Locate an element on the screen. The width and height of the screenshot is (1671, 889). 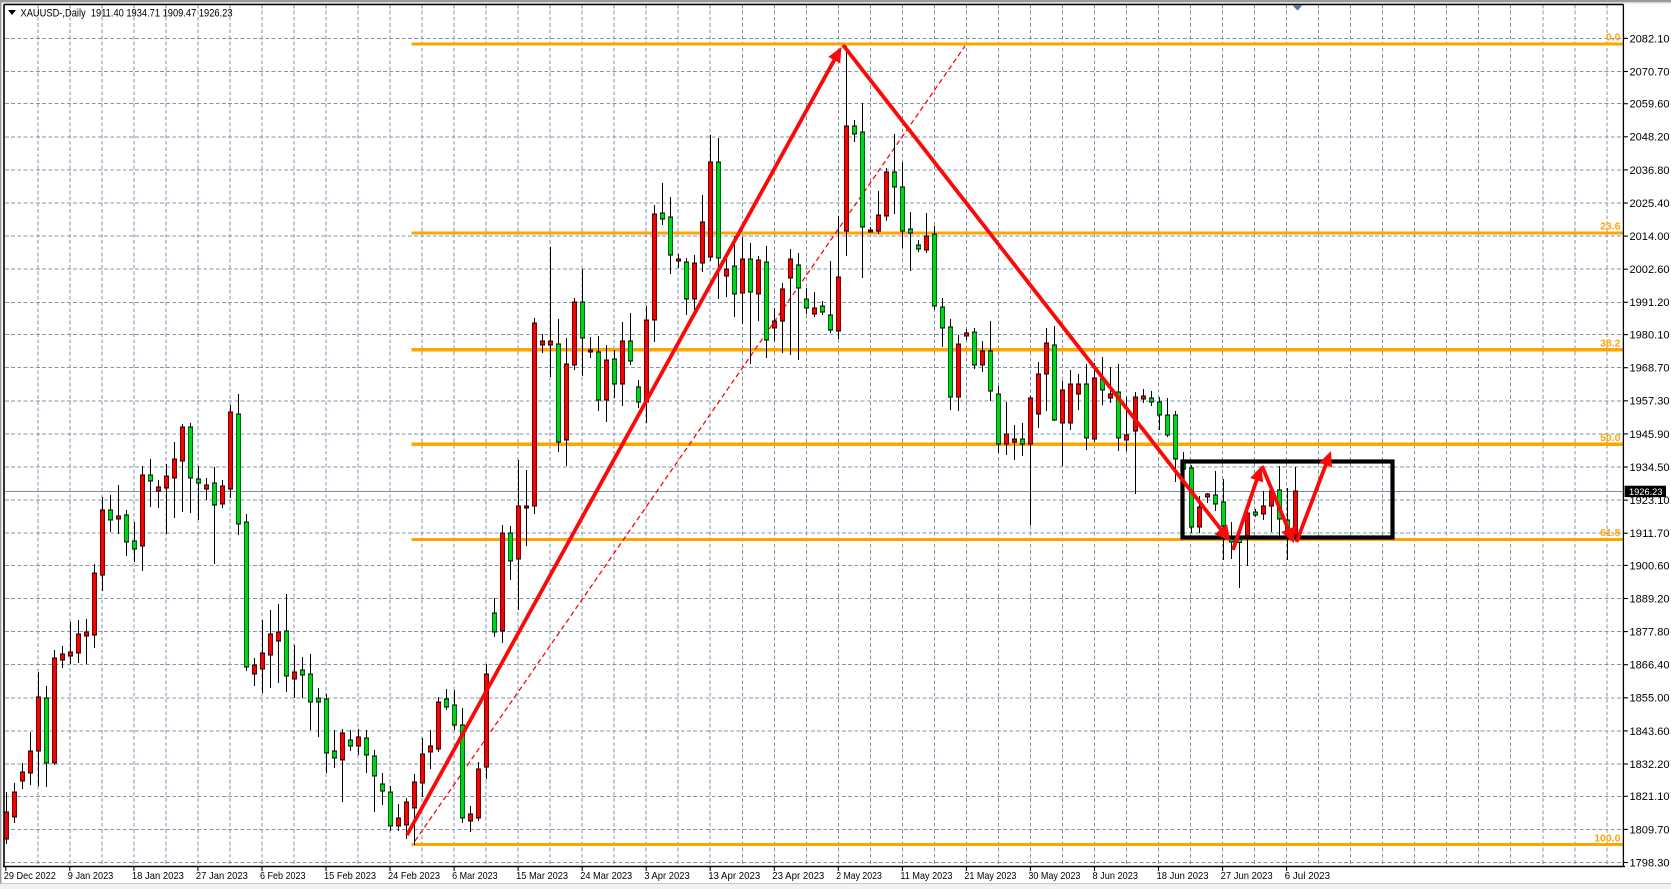
svg-text: 3 Apr 2023 is located at coordinates (667, 876).